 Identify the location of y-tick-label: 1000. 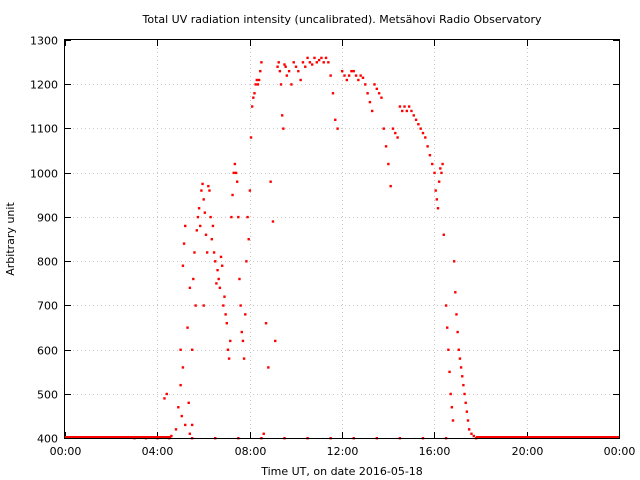
(44, 174).